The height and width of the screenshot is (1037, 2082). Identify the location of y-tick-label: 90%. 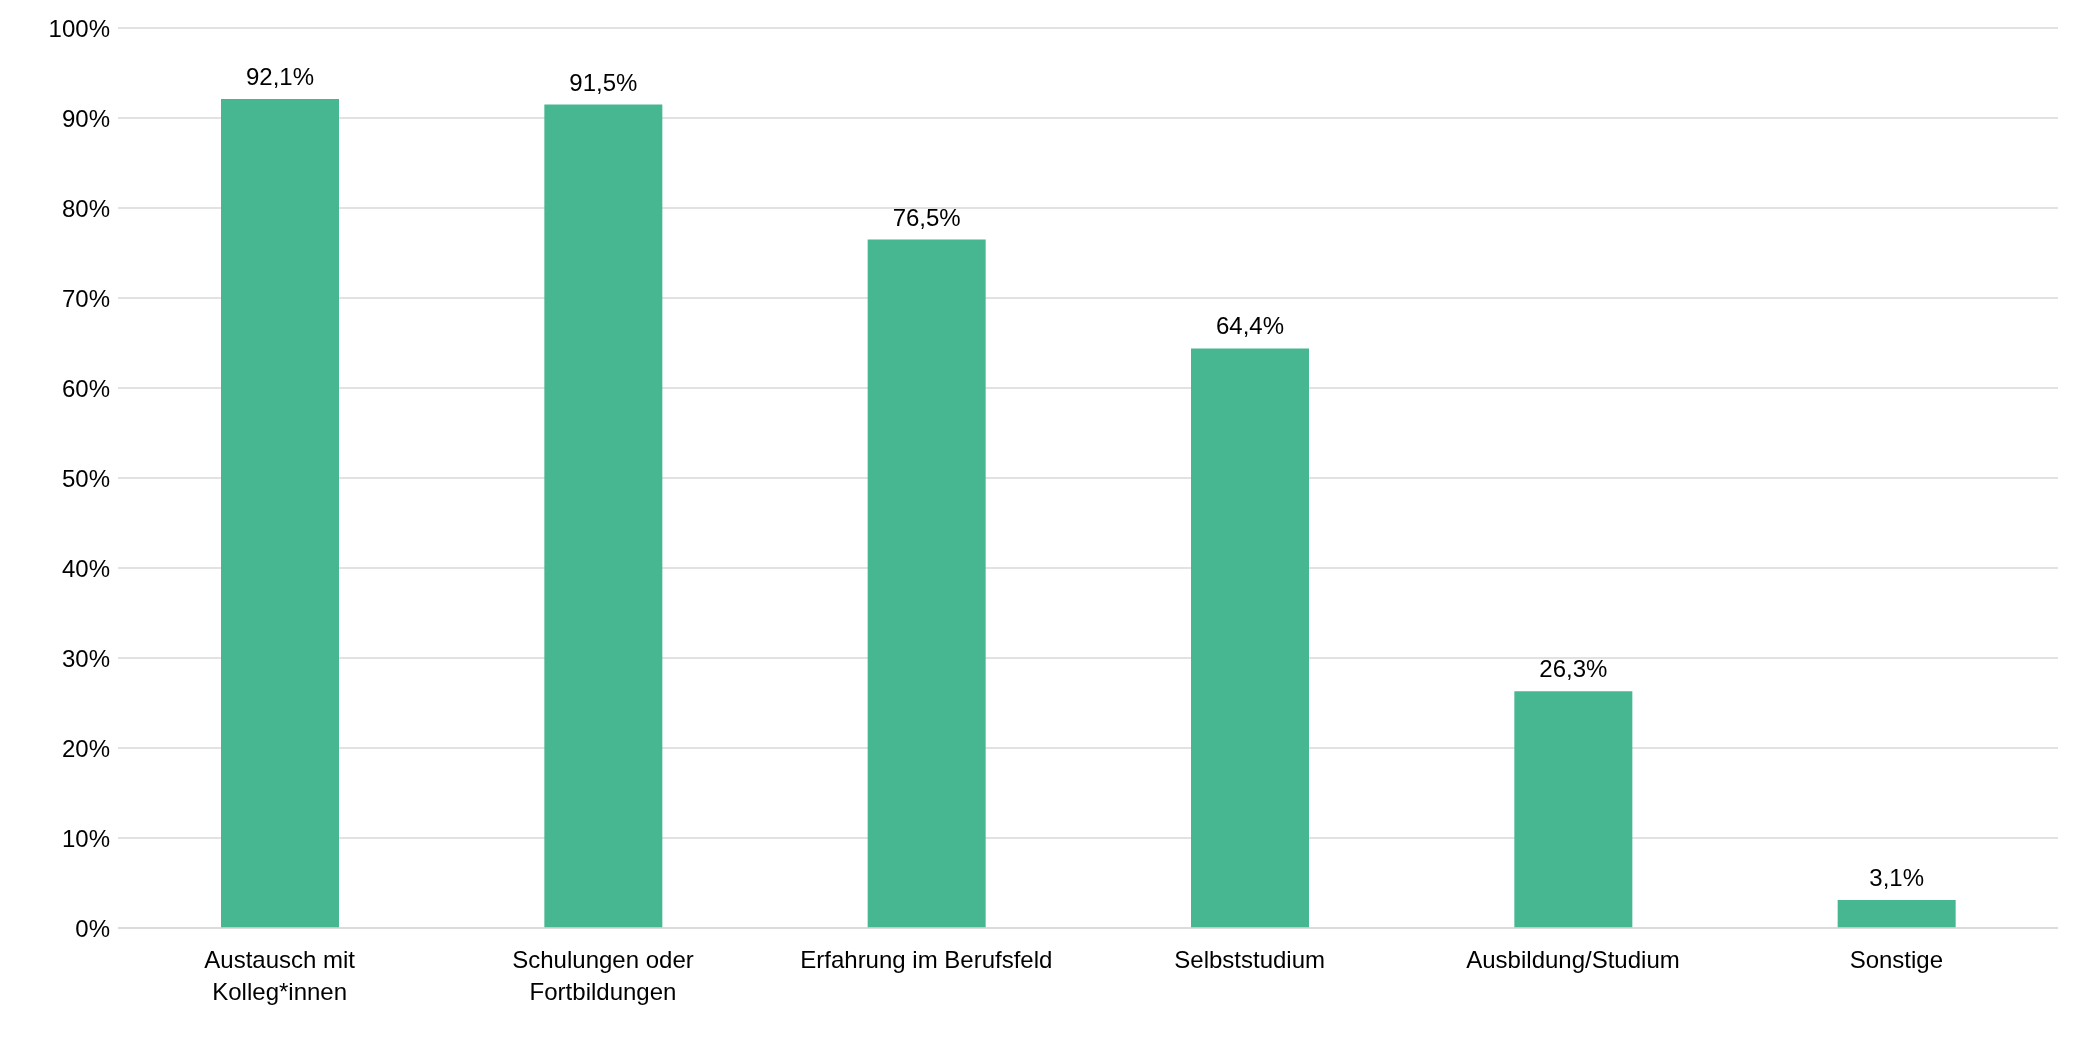
(85, 118).